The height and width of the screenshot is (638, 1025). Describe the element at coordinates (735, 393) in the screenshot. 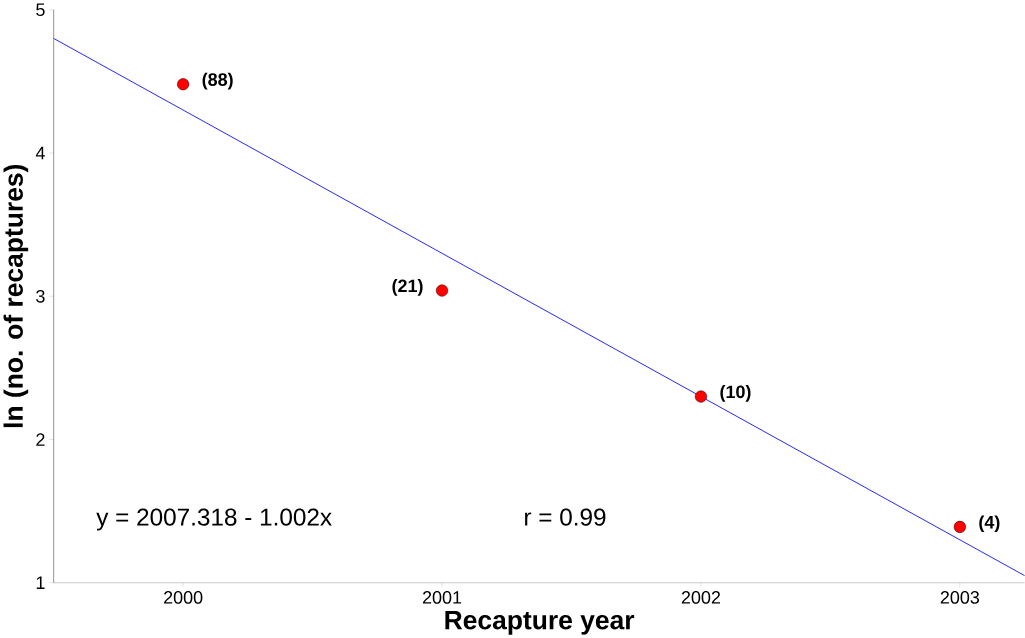

I see `annotation: (10)` at that location.